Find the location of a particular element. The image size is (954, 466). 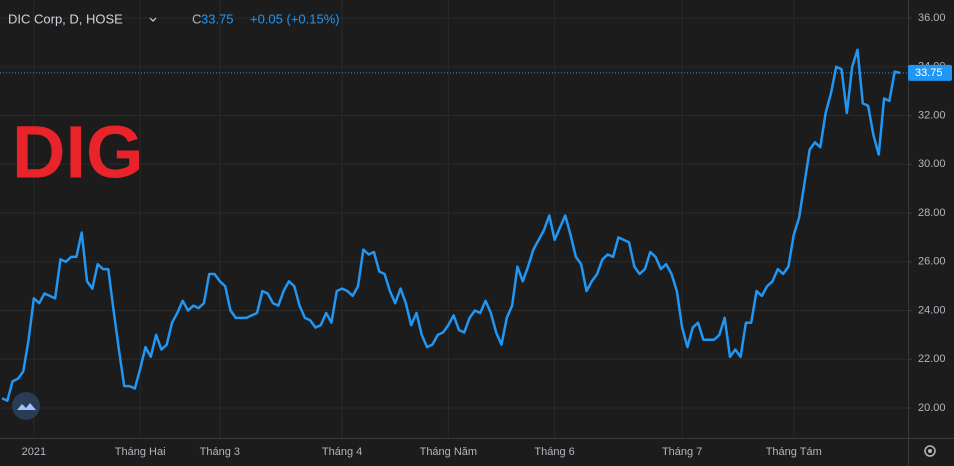

x-tick-label: Tháng 3 is located at coordinates (220, 452).